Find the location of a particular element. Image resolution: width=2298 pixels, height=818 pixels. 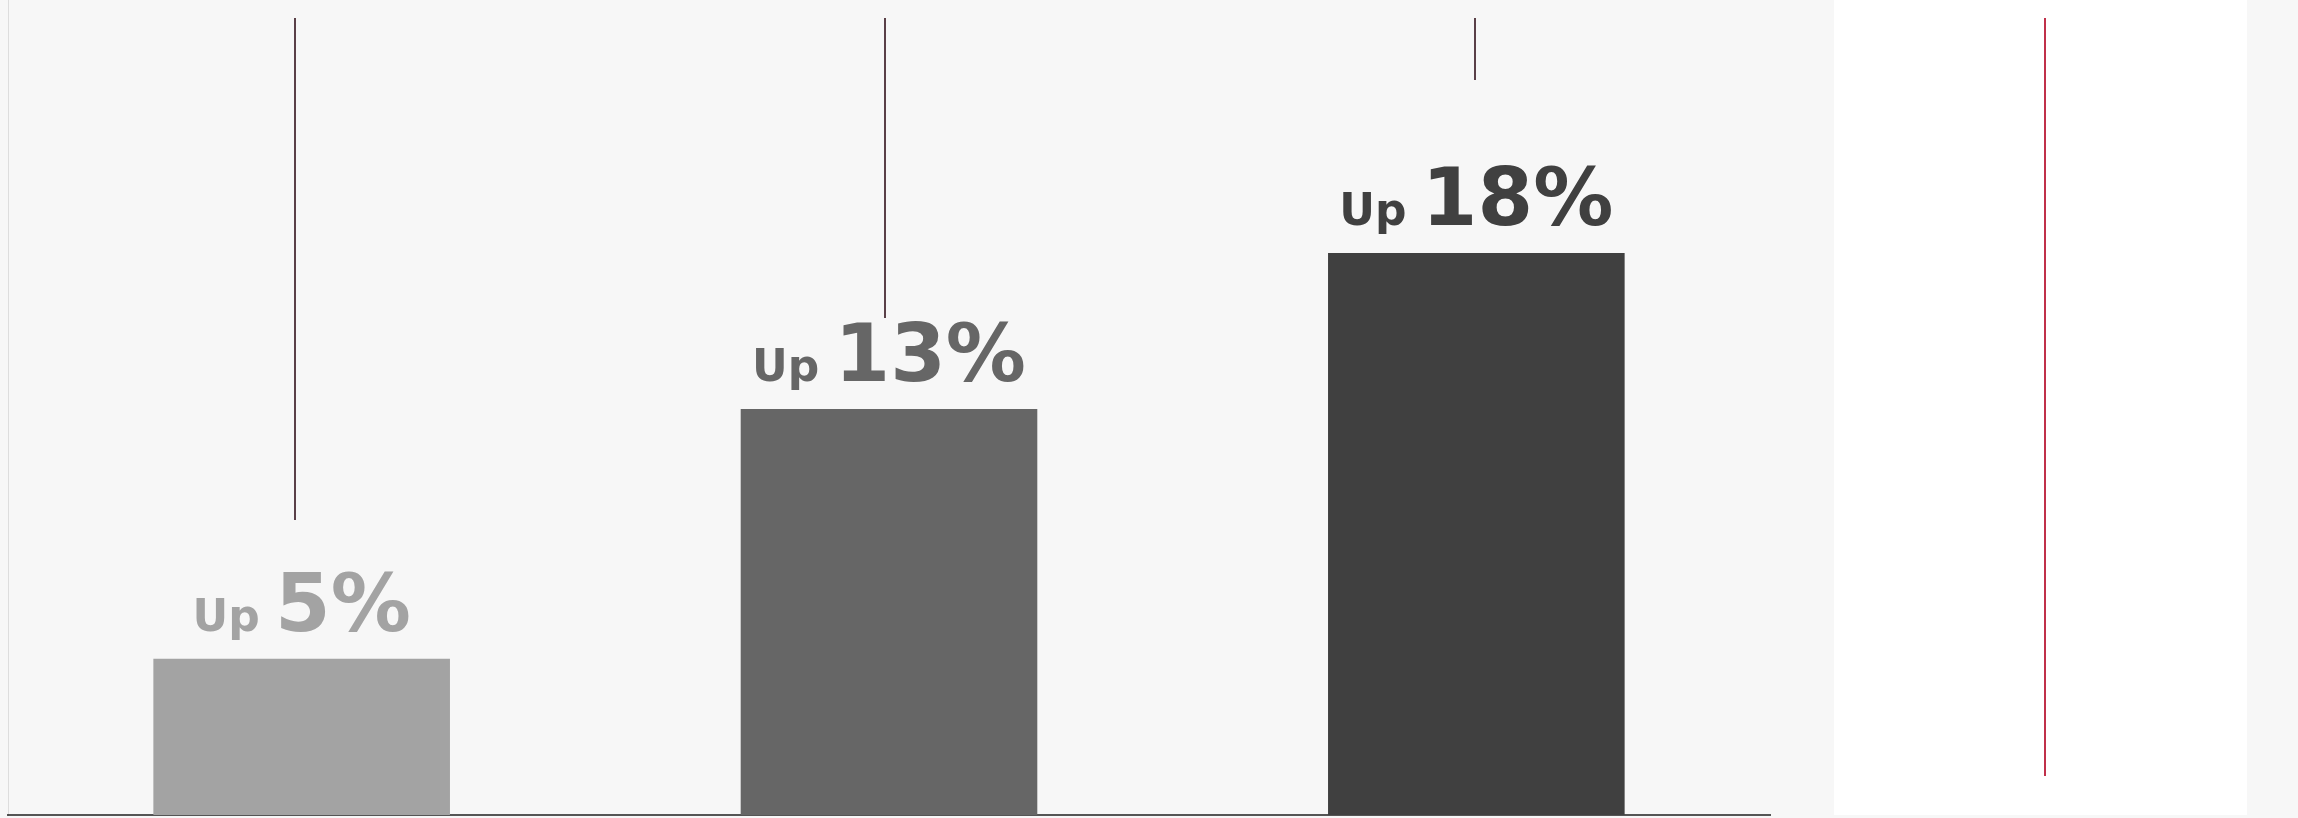

data-label: Up 13% is located at coordinates (889, 354).